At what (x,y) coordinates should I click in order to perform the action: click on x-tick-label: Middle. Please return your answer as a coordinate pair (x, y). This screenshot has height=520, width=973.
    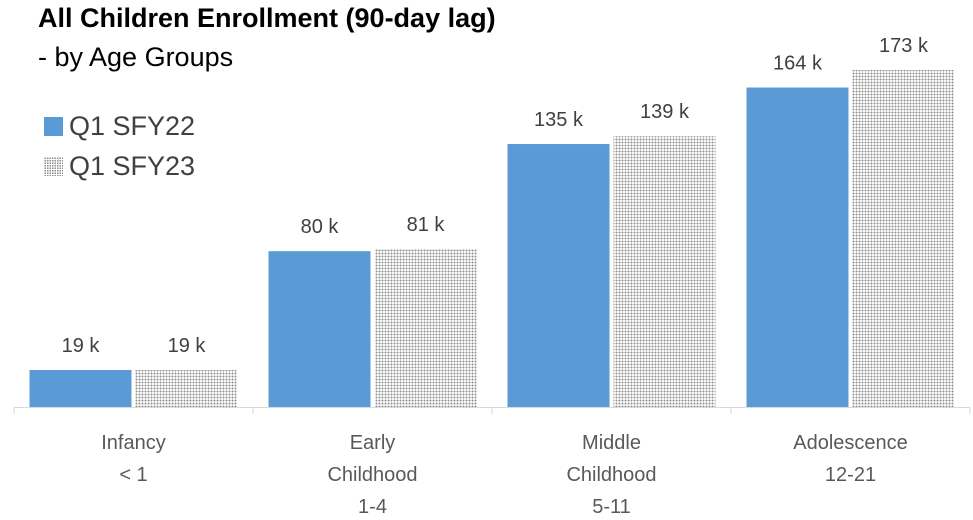
    Looking at the image, I should click on (611, 443).